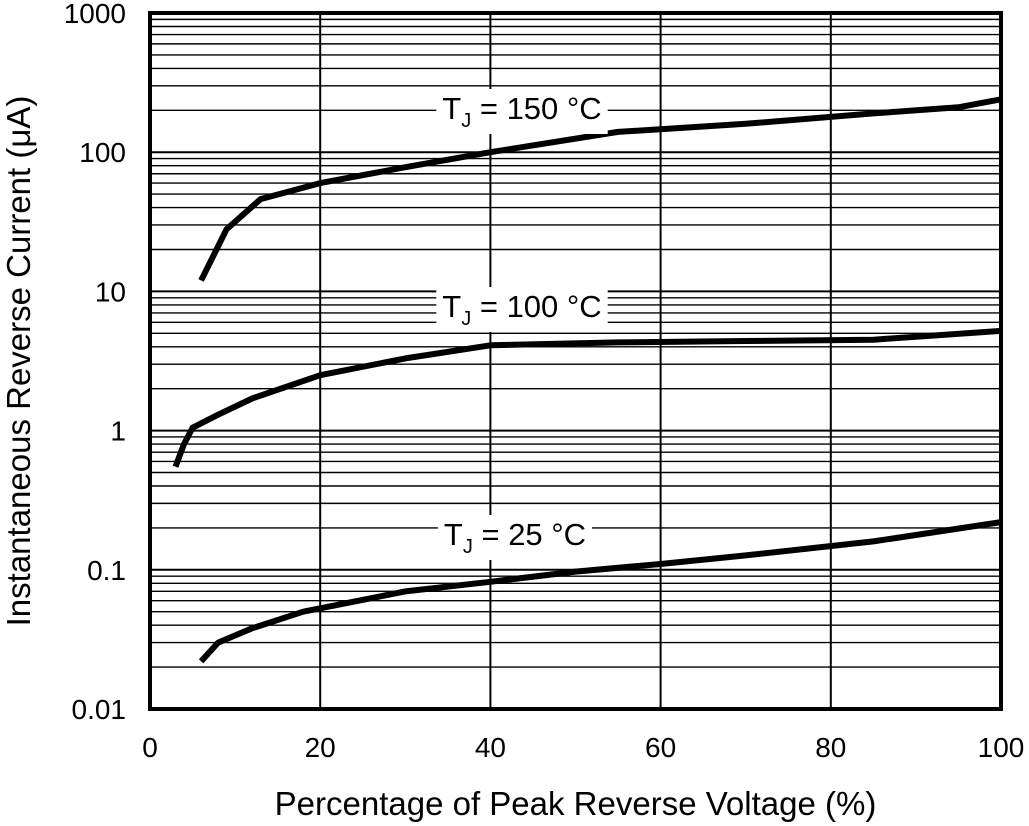 The width and height of the screenshot is (1029, 826). I want to click on series-labels: TJ = 150 °CTJ = 100 °CTJ = 25 °C, so click(522, 324).